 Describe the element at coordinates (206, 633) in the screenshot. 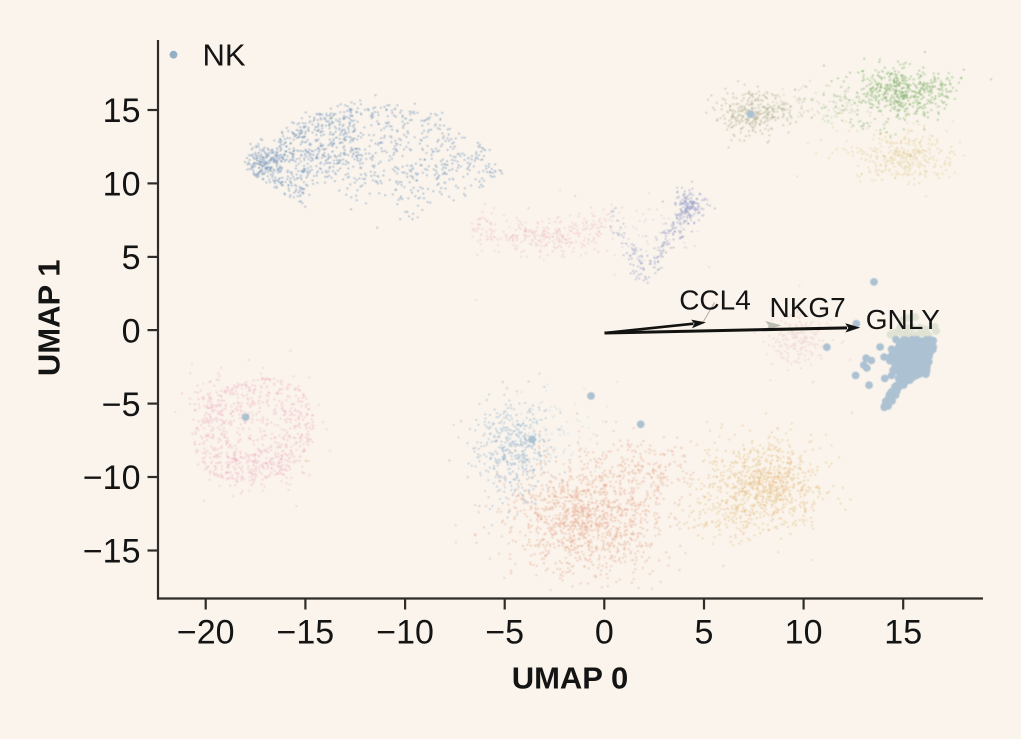

I see `svg-text: −20` at that location.